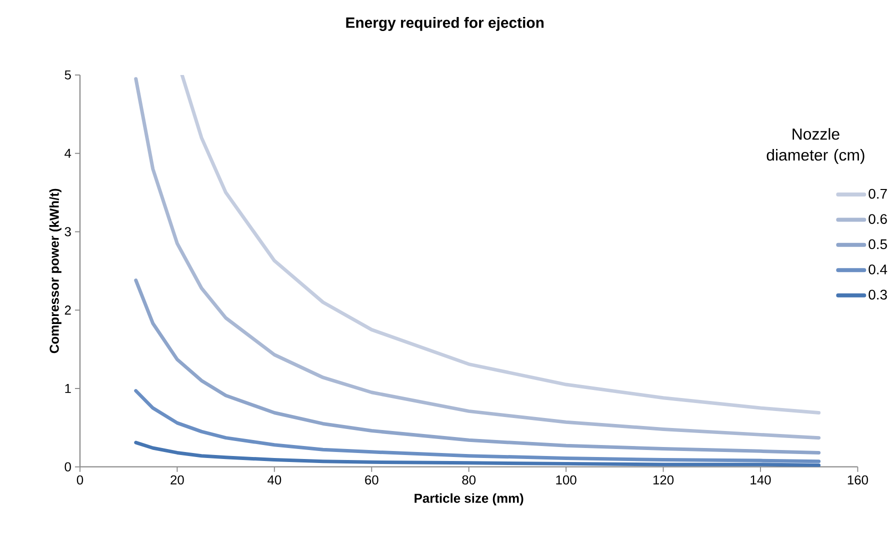  What do you see at coordinates (877, 244) in the screenshot?
I see `legend-label: 0.5` at bounding box center [877, 244].